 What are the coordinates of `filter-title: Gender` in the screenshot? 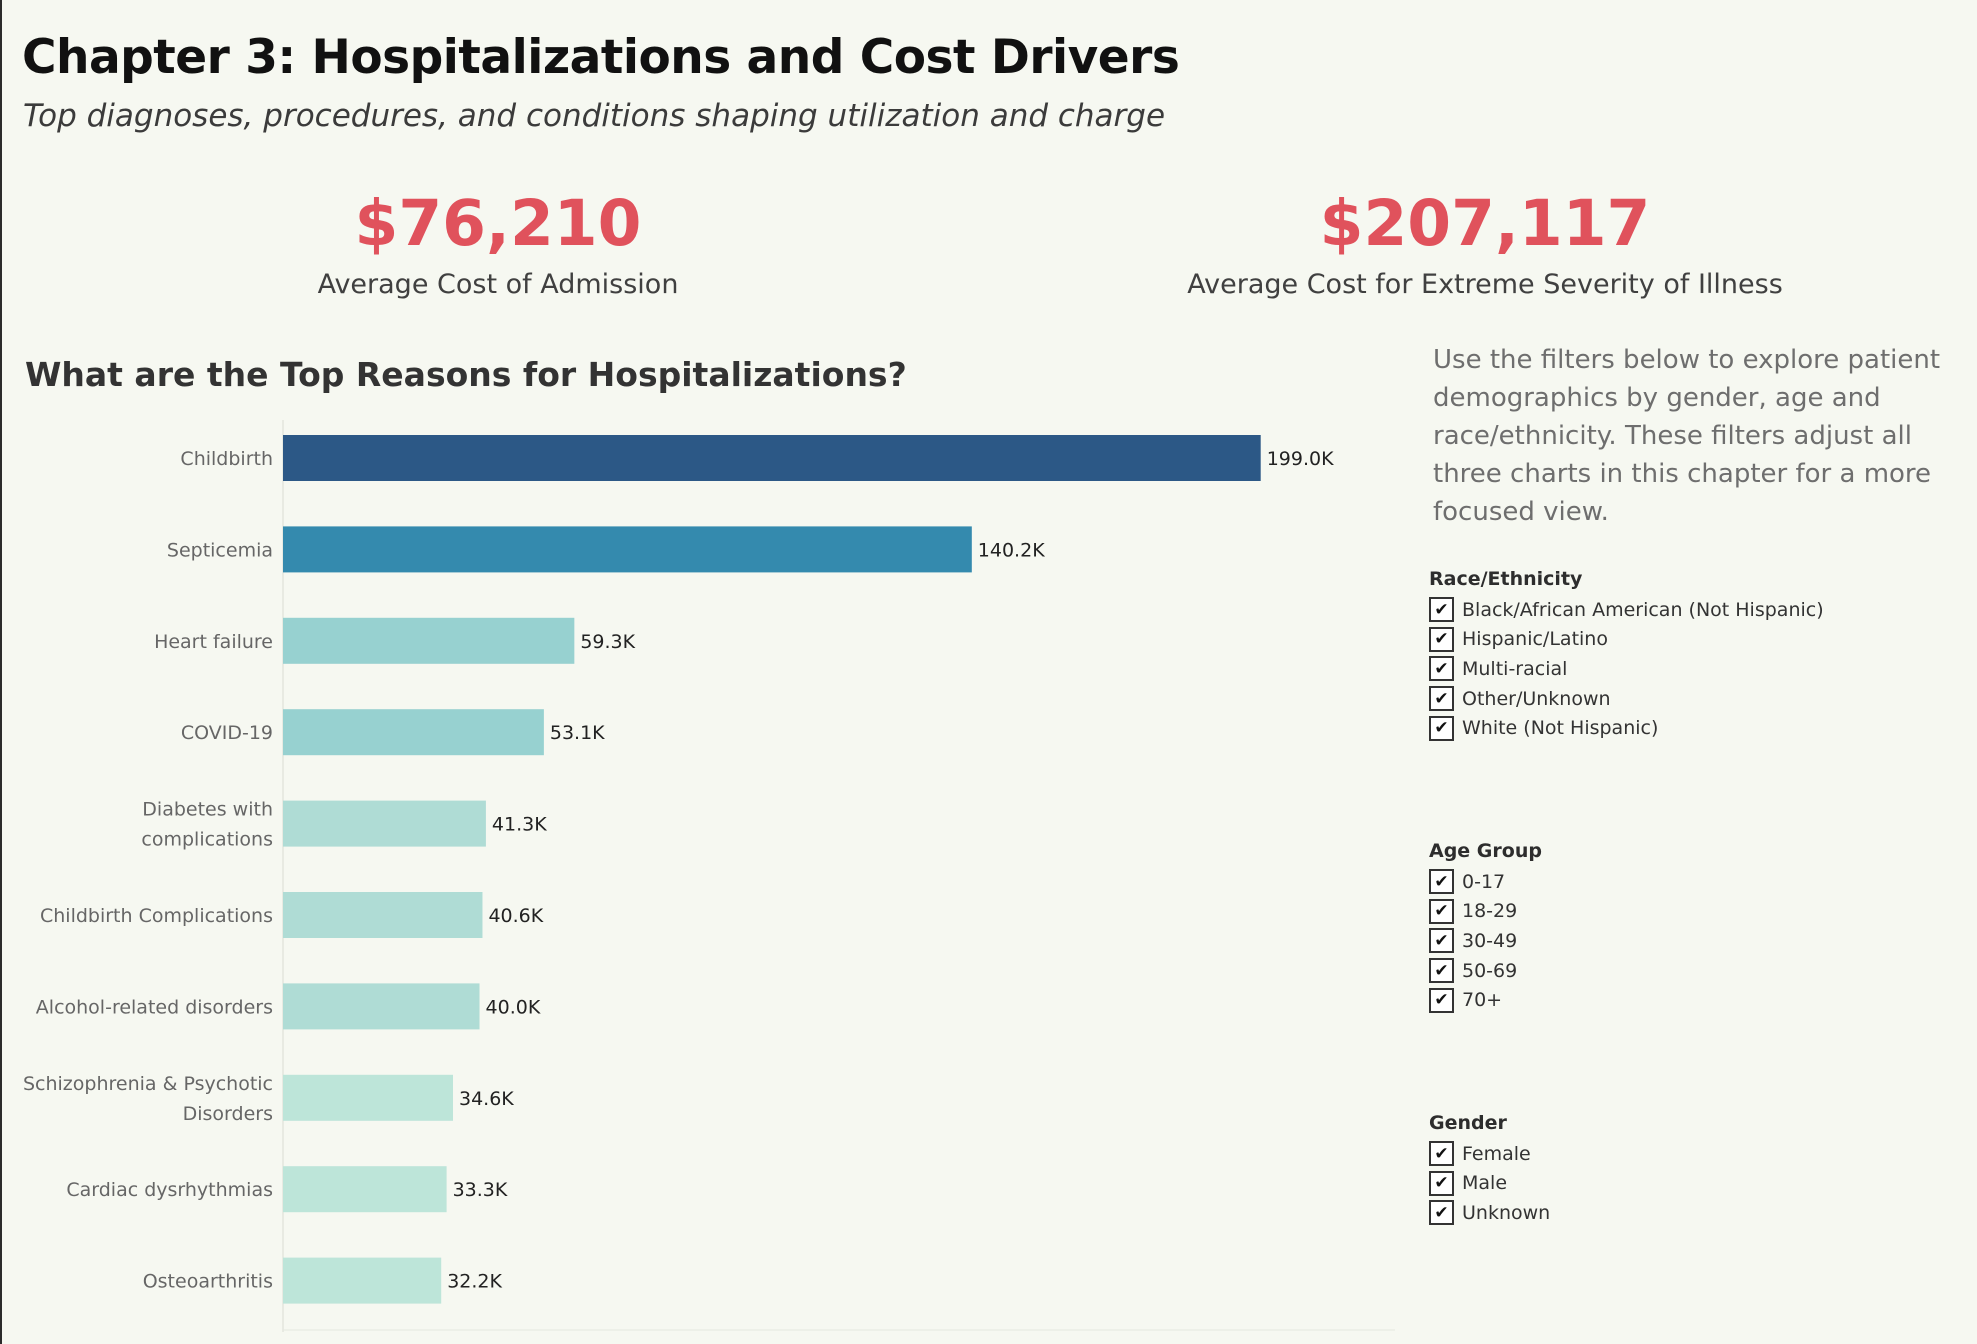 It's located at (1468, 1123).